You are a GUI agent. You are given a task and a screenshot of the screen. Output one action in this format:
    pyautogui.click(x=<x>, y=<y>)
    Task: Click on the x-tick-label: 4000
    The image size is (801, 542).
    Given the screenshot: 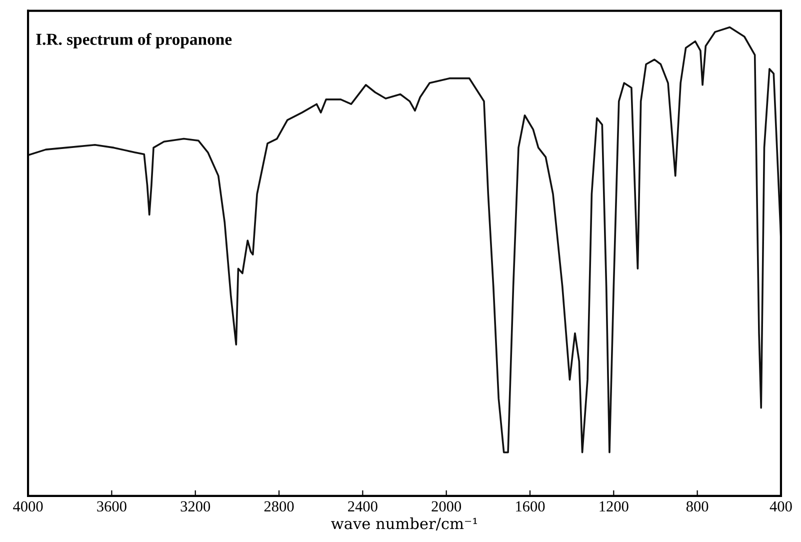 What is the action you would take?
    pyautogui.click(x=28, y=506)
    